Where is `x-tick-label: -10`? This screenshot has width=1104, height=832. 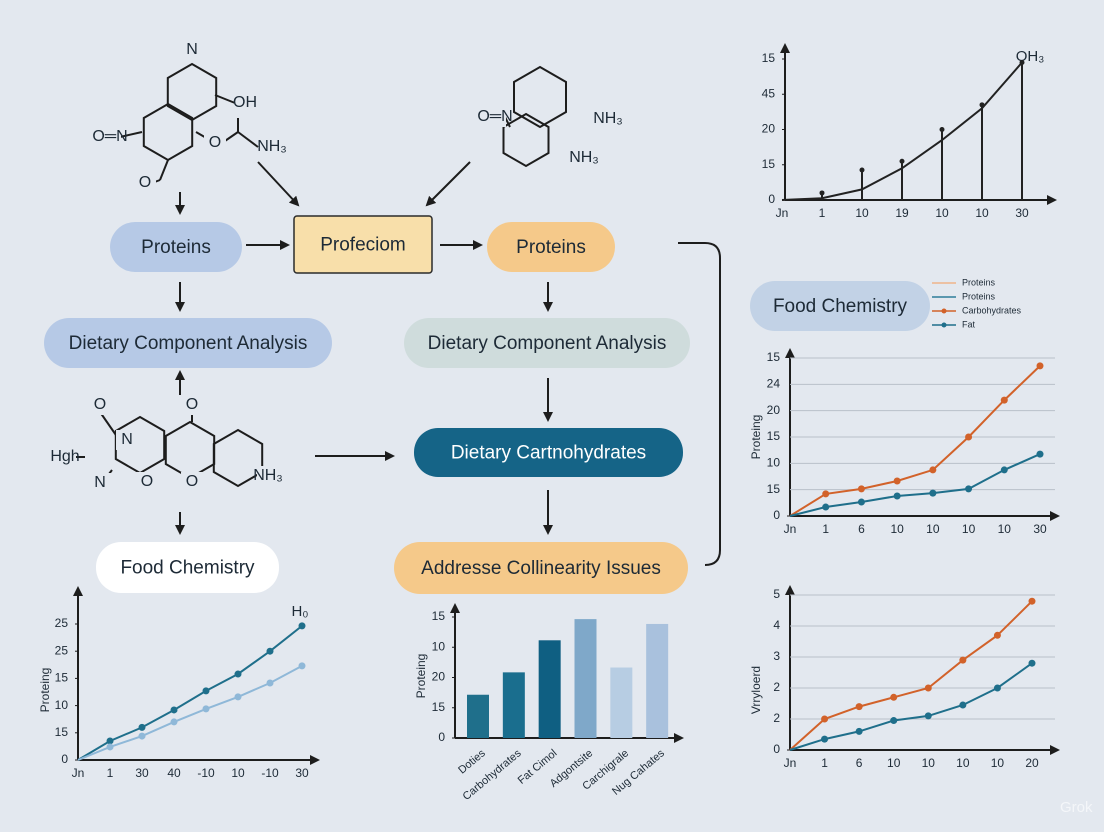
x-tick-label: -10 is located at coordinates (270, 773).